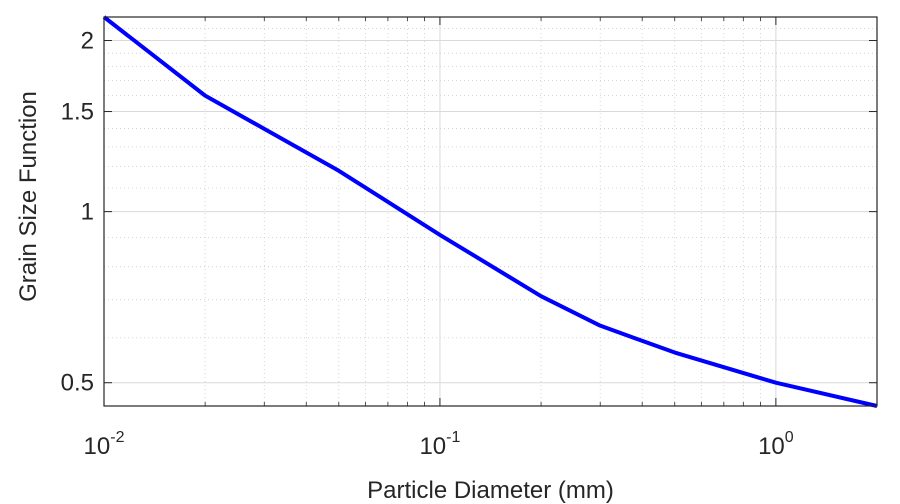 Image resolution: width=900 pixels, height=504 pixels. Describe the element at coordinates (776, 444) in the screenshot. I see `x-tick-label: 10⁰` at that location.